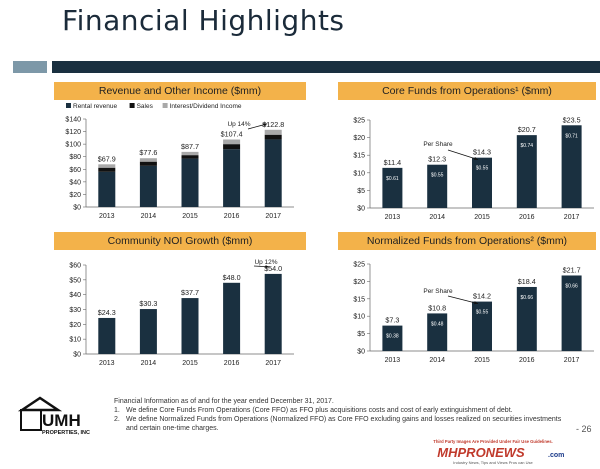  I want to click on umh-logo: UMH PROPERTIES, INC, so click(54, 416).